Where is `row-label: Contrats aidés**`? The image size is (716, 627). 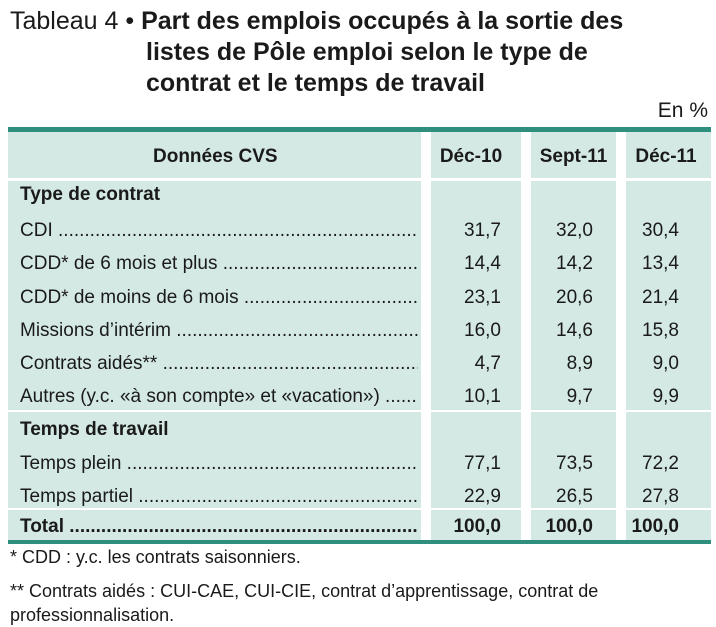 row-label: Contrats aidés** is located at coordinates (219, 364).